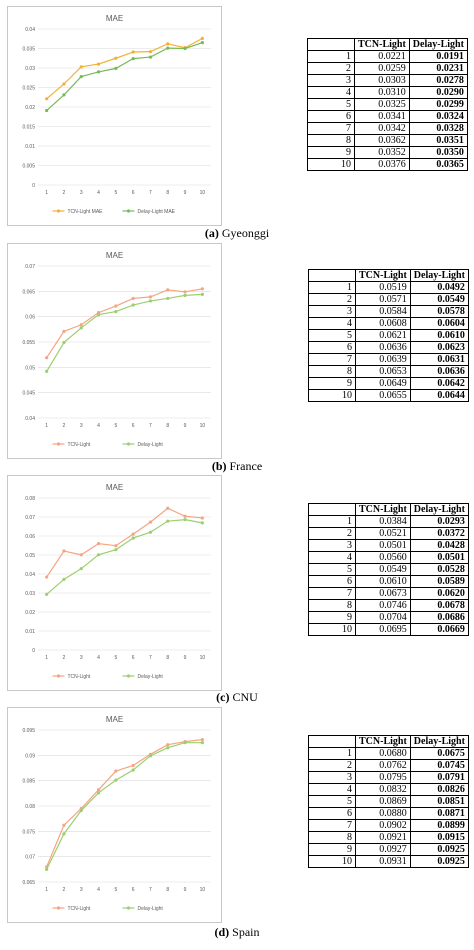  Describe the element at coordinates (439, 533) in the screenshot. I see `cell-delay: 0.0372` at that location.